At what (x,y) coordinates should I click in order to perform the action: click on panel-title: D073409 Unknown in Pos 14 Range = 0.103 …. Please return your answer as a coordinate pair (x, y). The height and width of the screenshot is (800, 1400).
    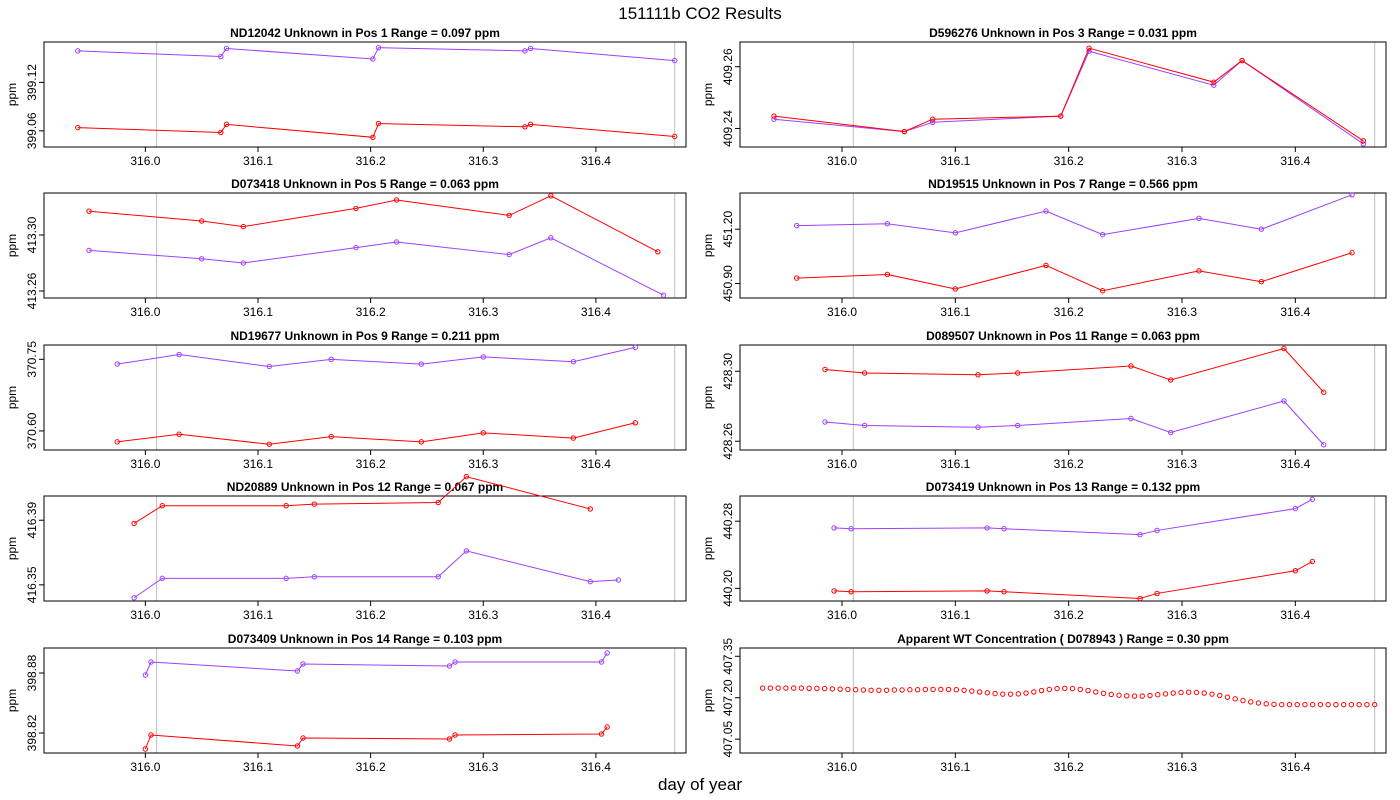
    Looking at the image, I should click on (365, 639).